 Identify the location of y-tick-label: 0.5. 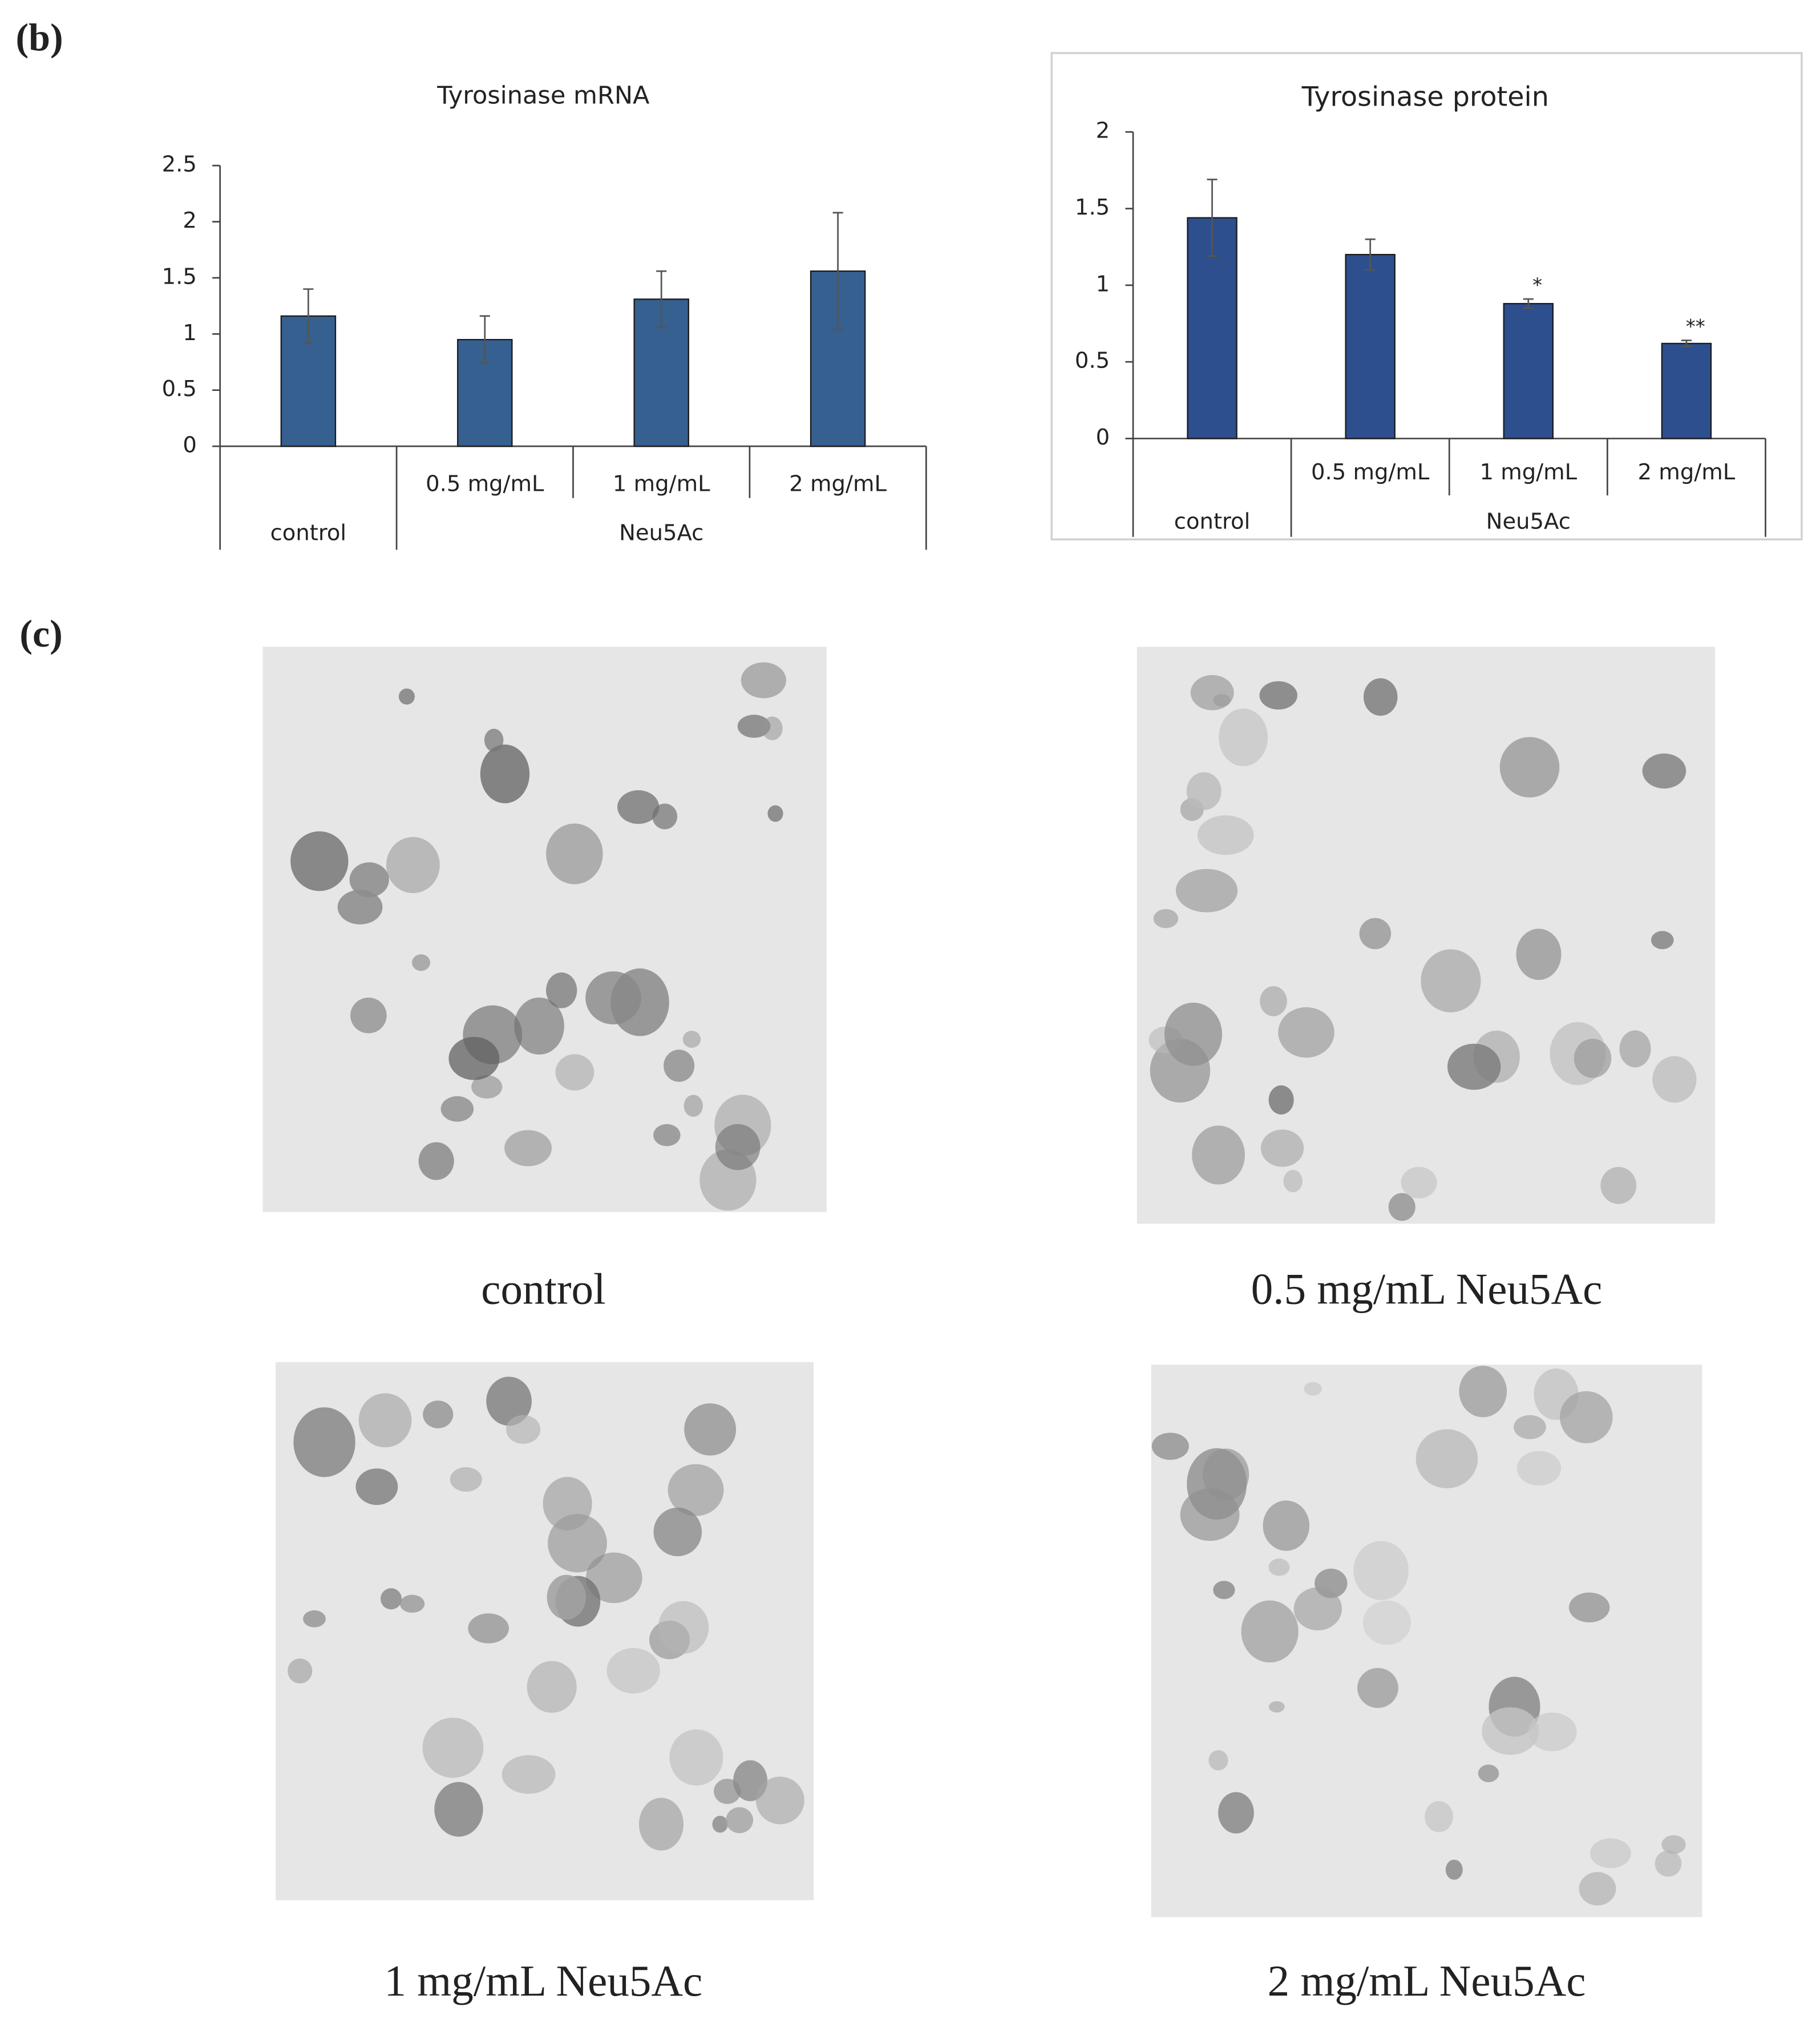
(179, 389).